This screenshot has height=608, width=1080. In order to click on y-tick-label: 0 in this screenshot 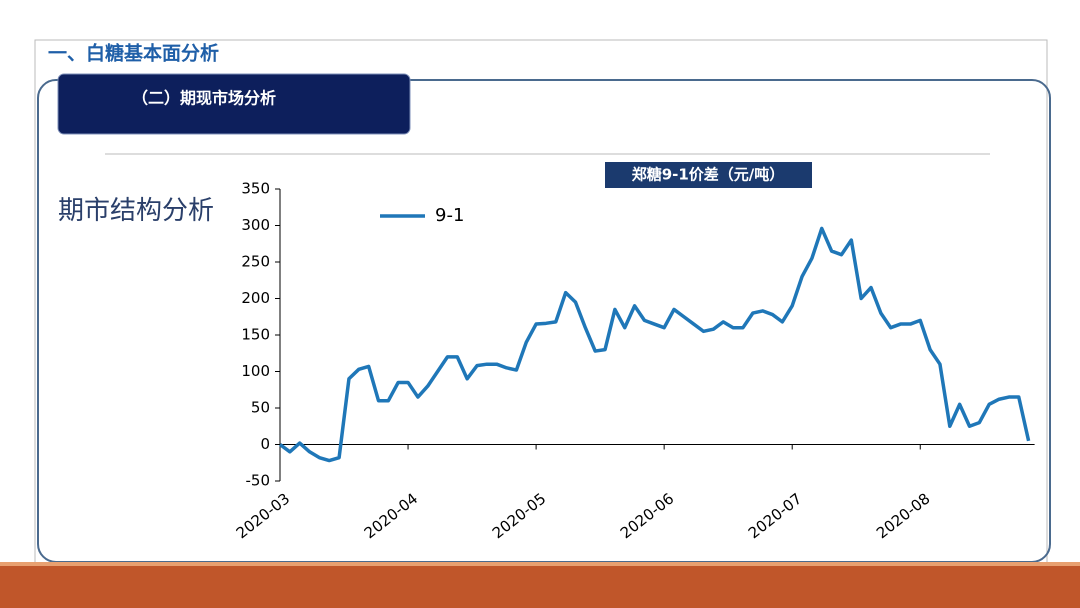, I will do `click(265, 444)`.